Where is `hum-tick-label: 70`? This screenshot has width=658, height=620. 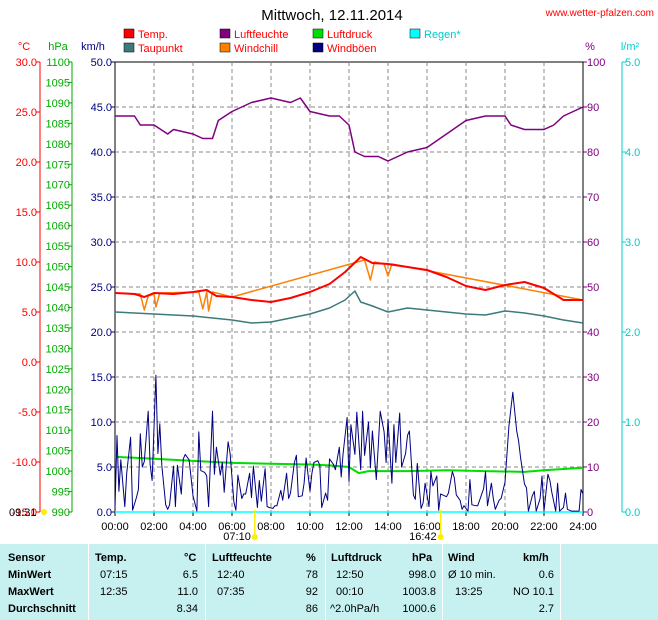 hum-tick-label: 70 is located at coordinates (593, 198).